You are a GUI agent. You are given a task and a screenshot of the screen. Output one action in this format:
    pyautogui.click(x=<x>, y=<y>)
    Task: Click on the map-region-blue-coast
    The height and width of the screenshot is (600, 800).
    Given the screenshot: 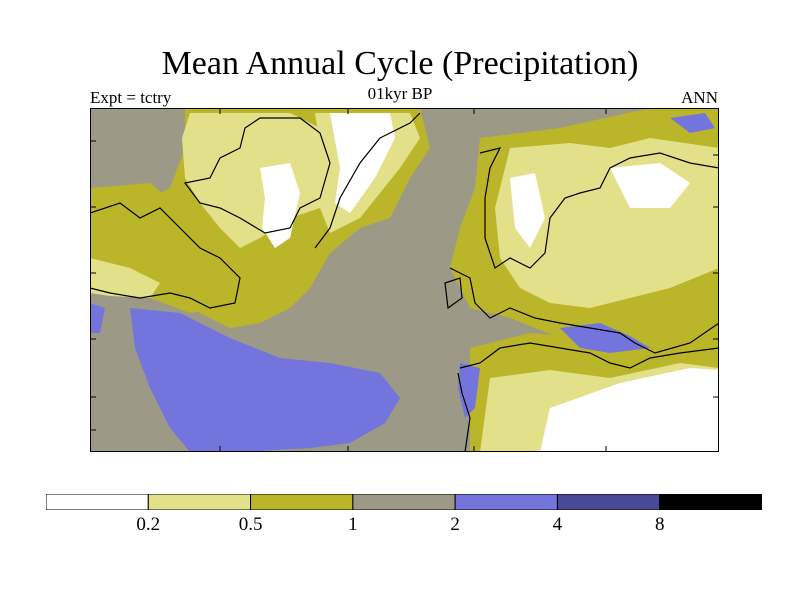 What is the action you would take?
    pyautogui.click(x=469, y=390)
    